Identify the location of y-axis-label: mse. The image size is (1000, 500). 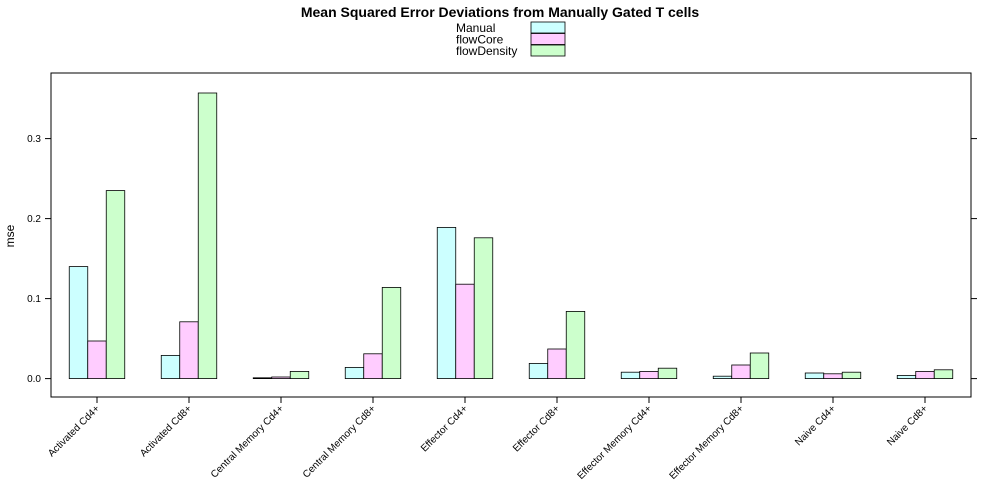
(10, 235).